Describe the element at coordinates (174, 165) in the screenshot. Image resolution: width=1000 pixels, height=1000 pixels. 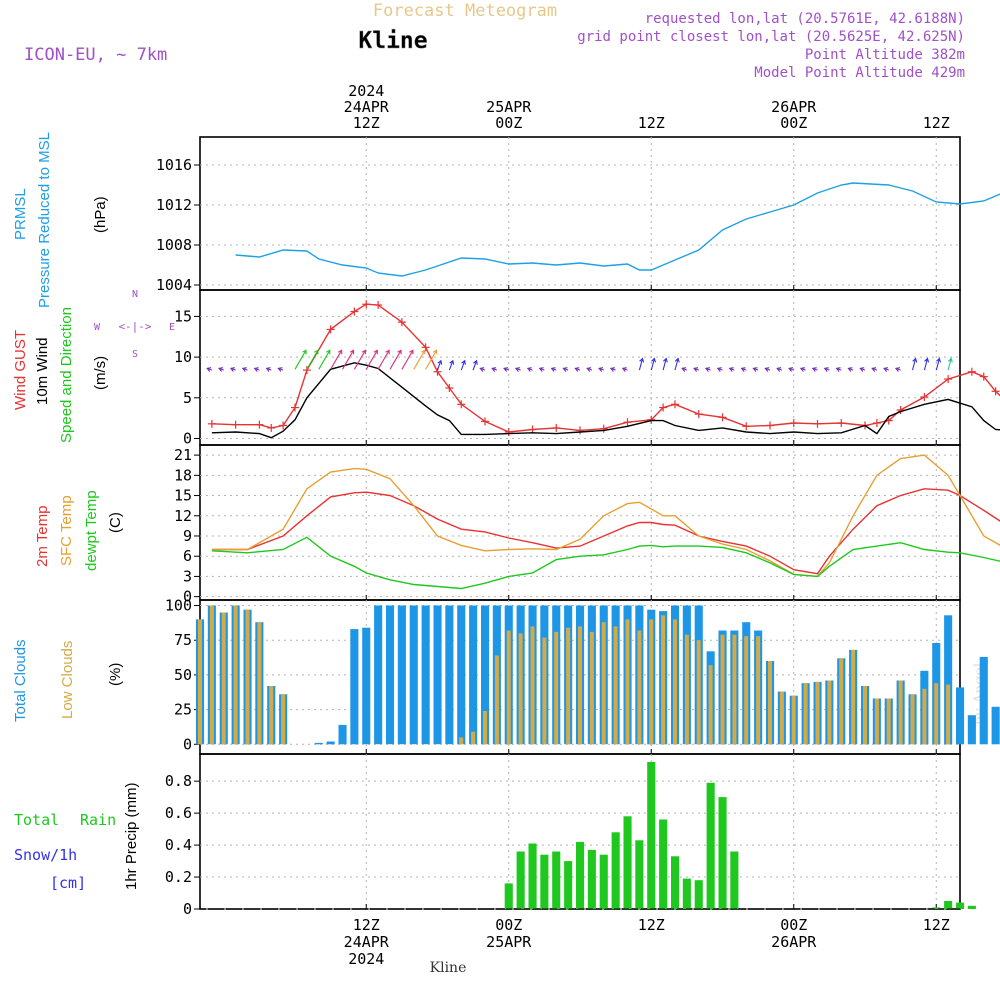
I see `y-tick-label: 1016` at that location.